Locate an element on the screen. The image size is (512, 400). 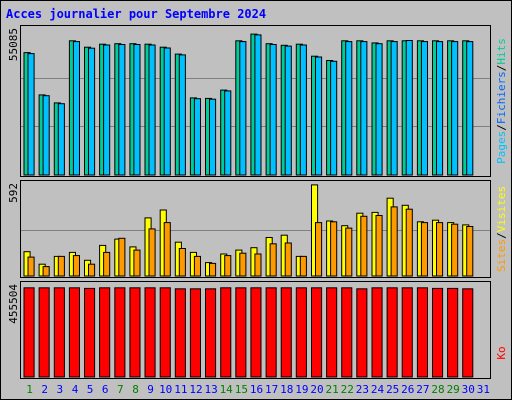
x-tick-label: 9 is located at coordinates (150, 389).